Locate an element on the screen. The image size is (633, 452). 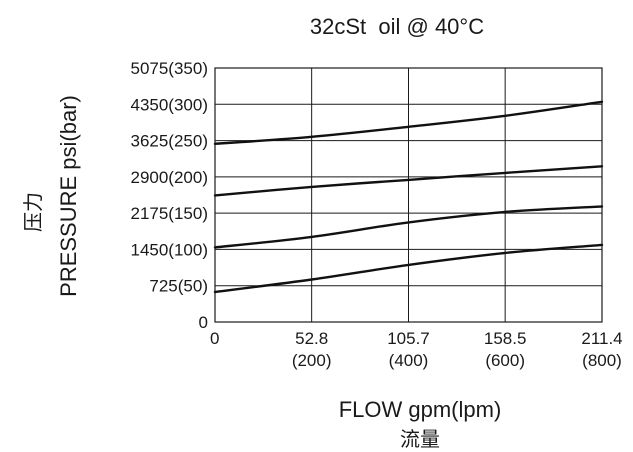
x-tick-label: 211.4 is located at coordinates (601, 338).